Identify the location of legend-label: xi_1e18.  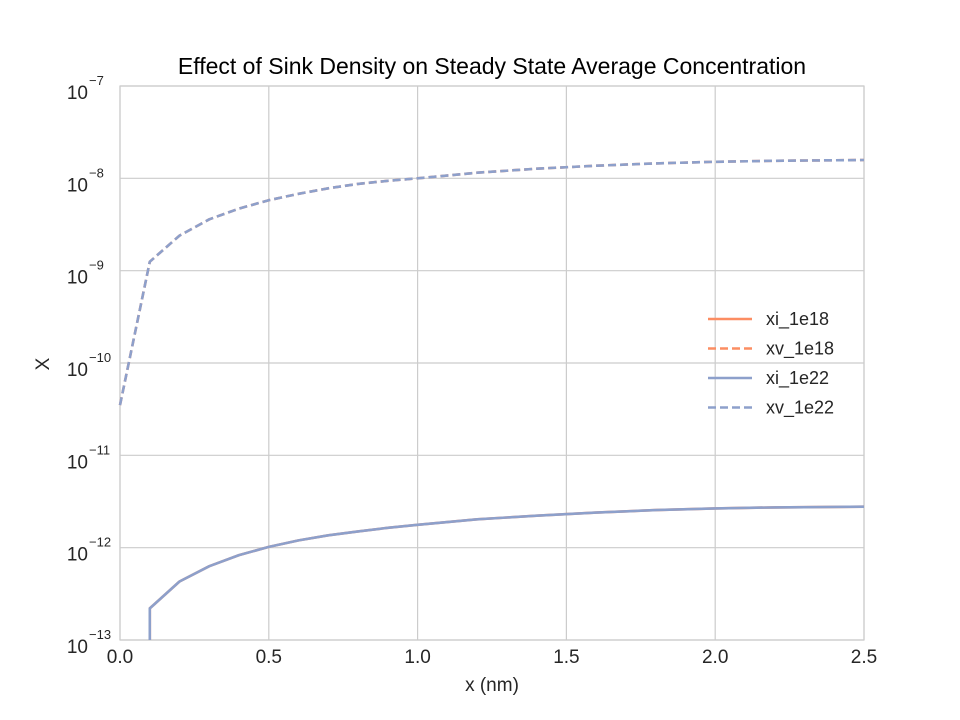
(797, 319).